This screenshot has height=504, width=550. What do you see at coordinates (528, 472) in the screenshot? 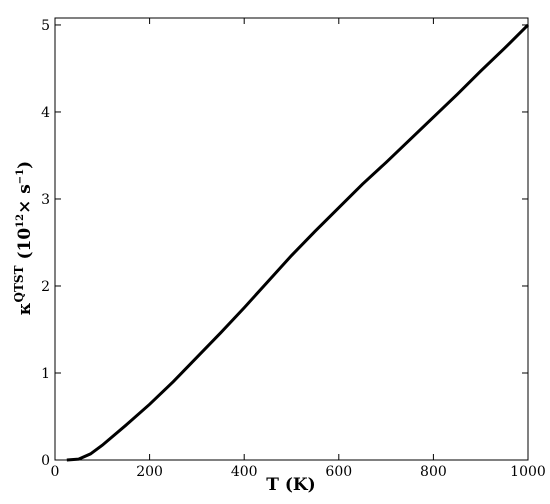
I see `x-tick-label: 1000` at bounding box center [528, 472].